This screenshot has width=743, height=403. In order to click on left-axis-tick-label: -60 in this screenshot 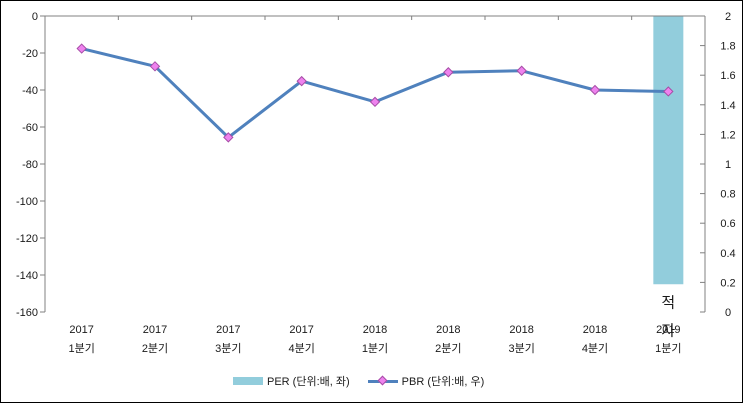, I will do `click(30, 128)`.